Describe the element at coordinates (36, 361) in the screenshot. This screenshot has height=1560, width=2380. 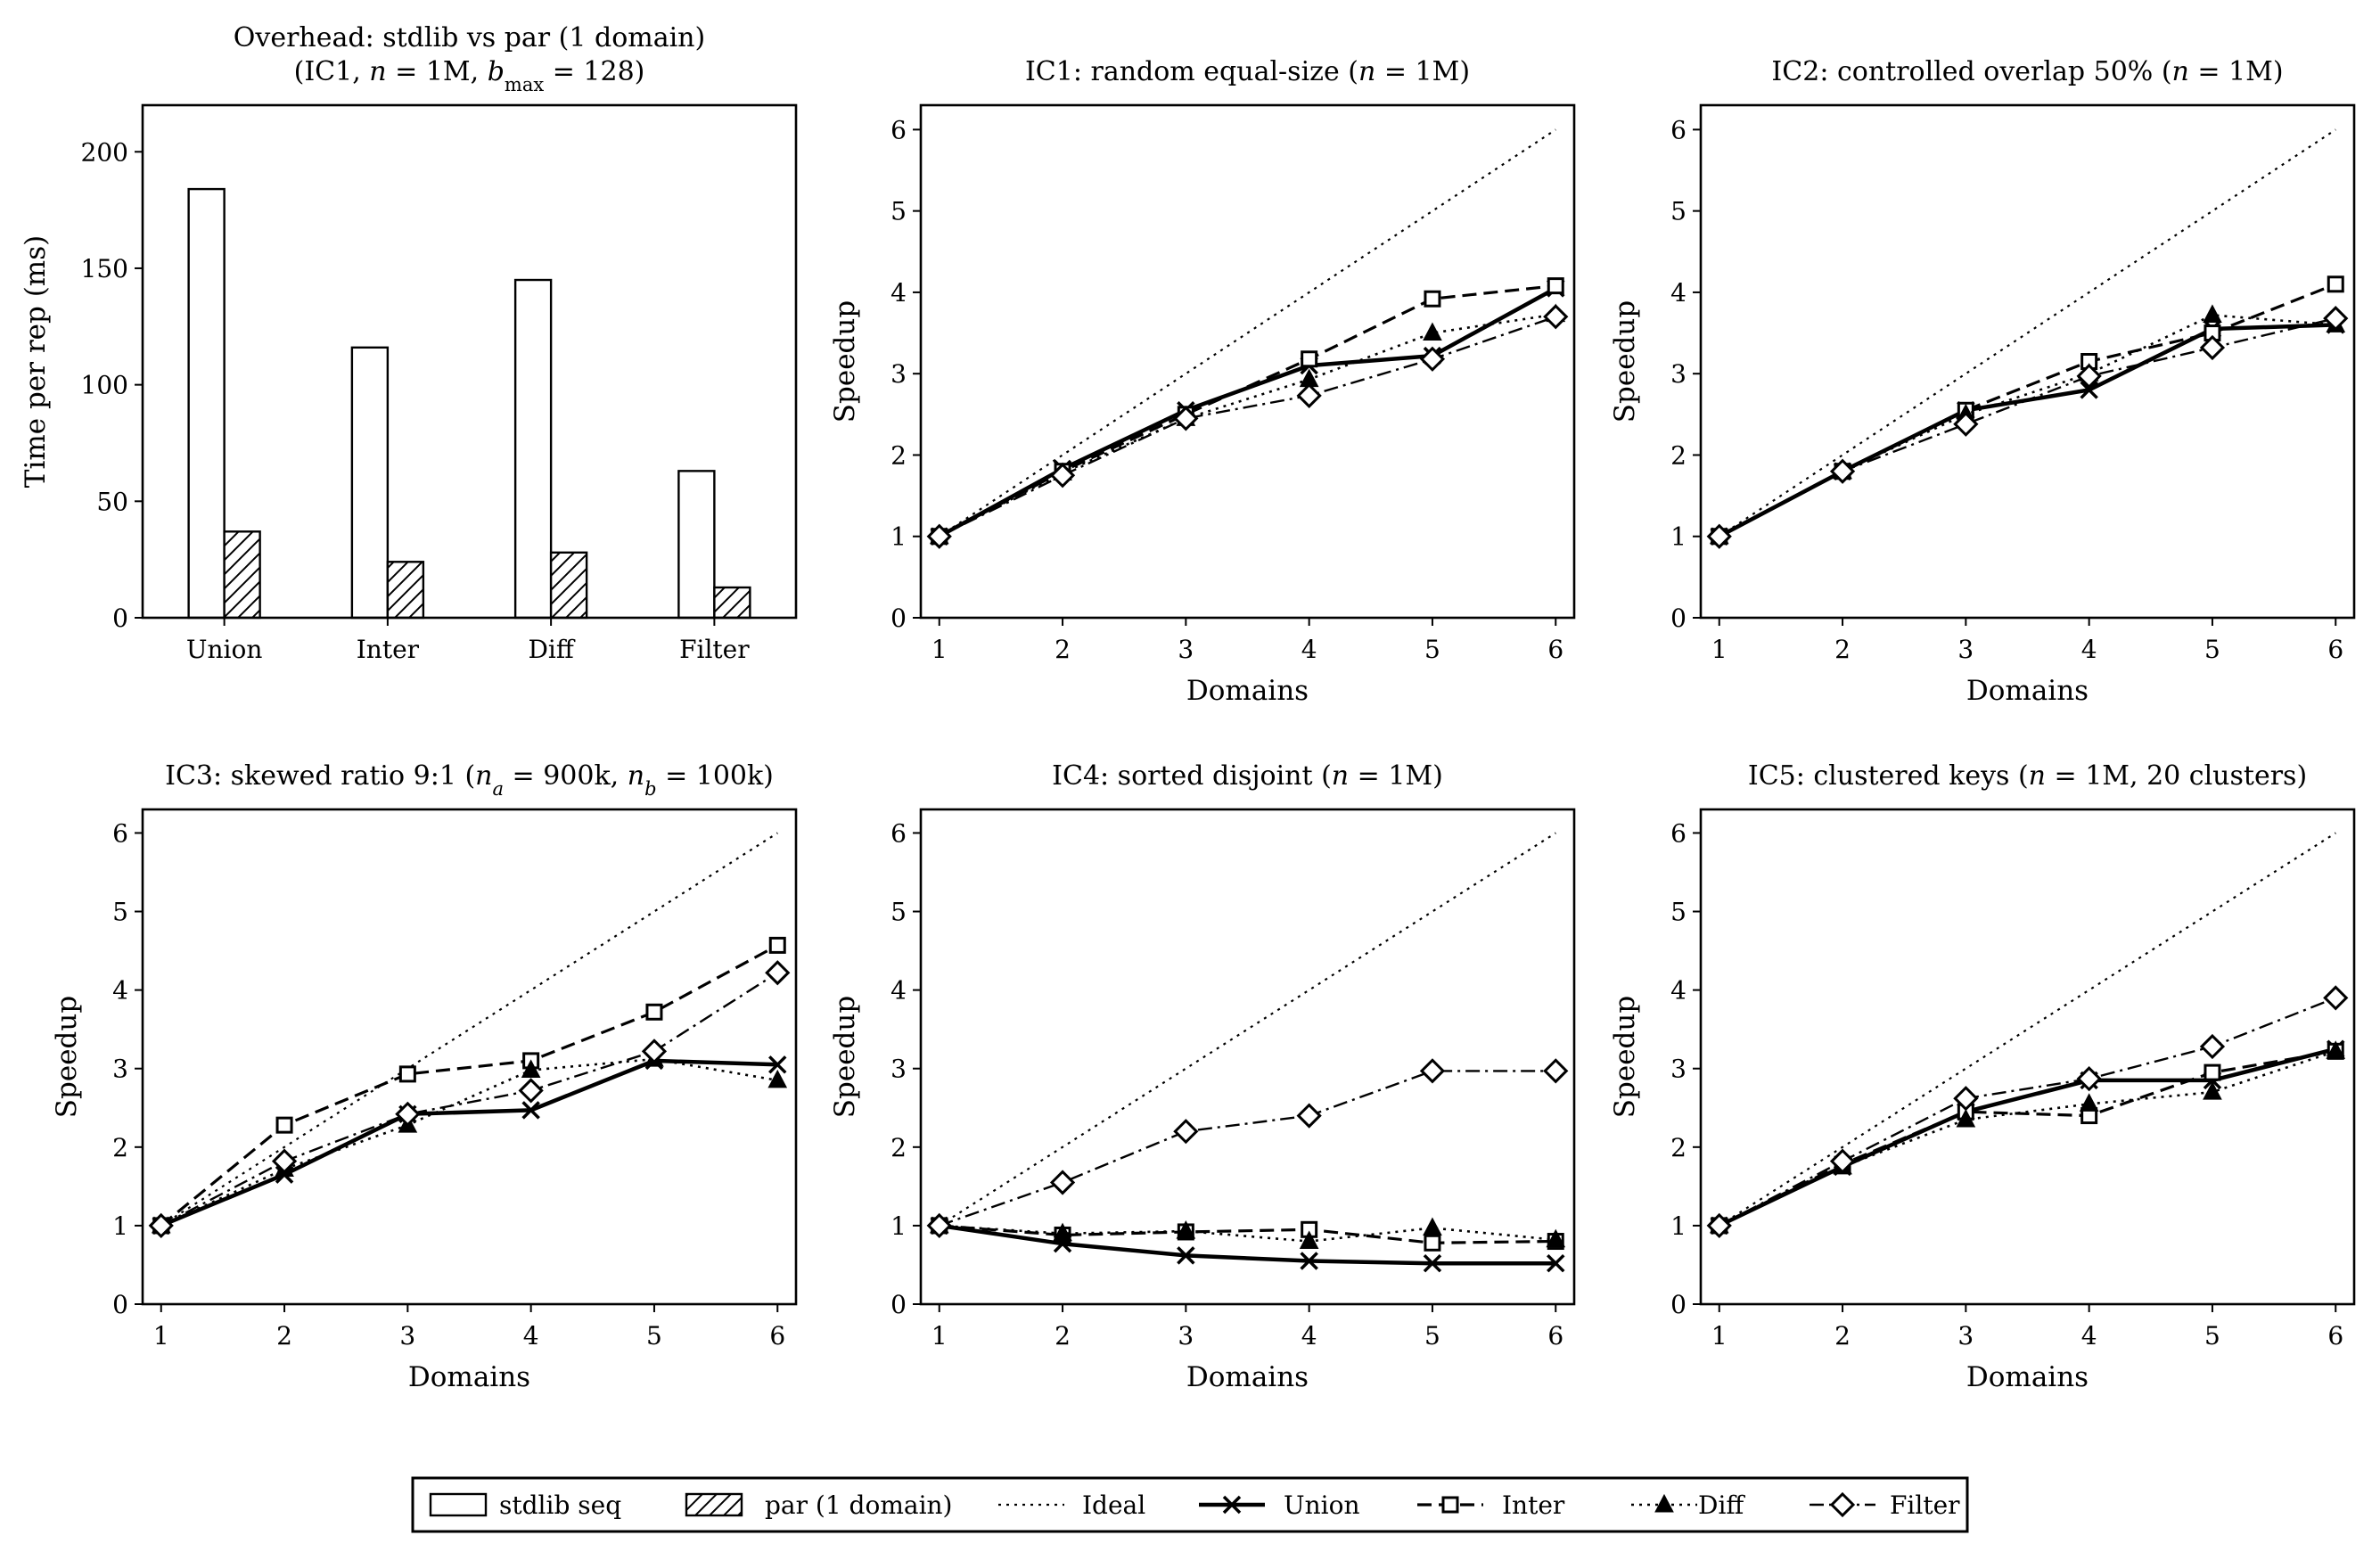
I see `y-axis-label: Time per rep (ms)` at that location.